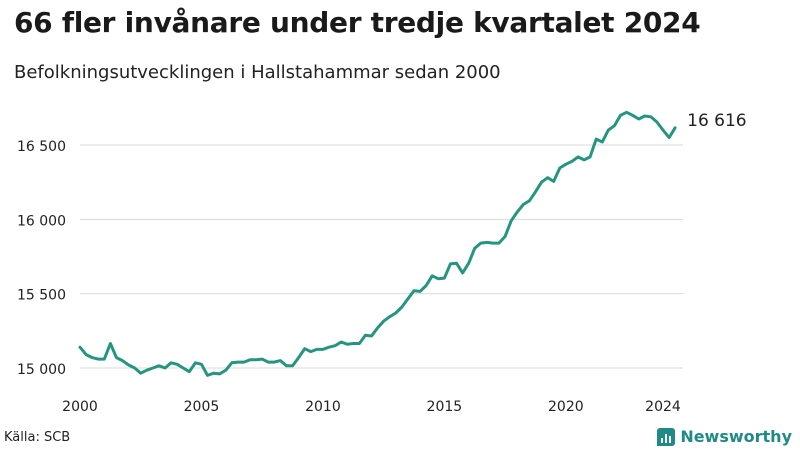  I want to click on newsworthy-logo-icon, so click(666, 436).